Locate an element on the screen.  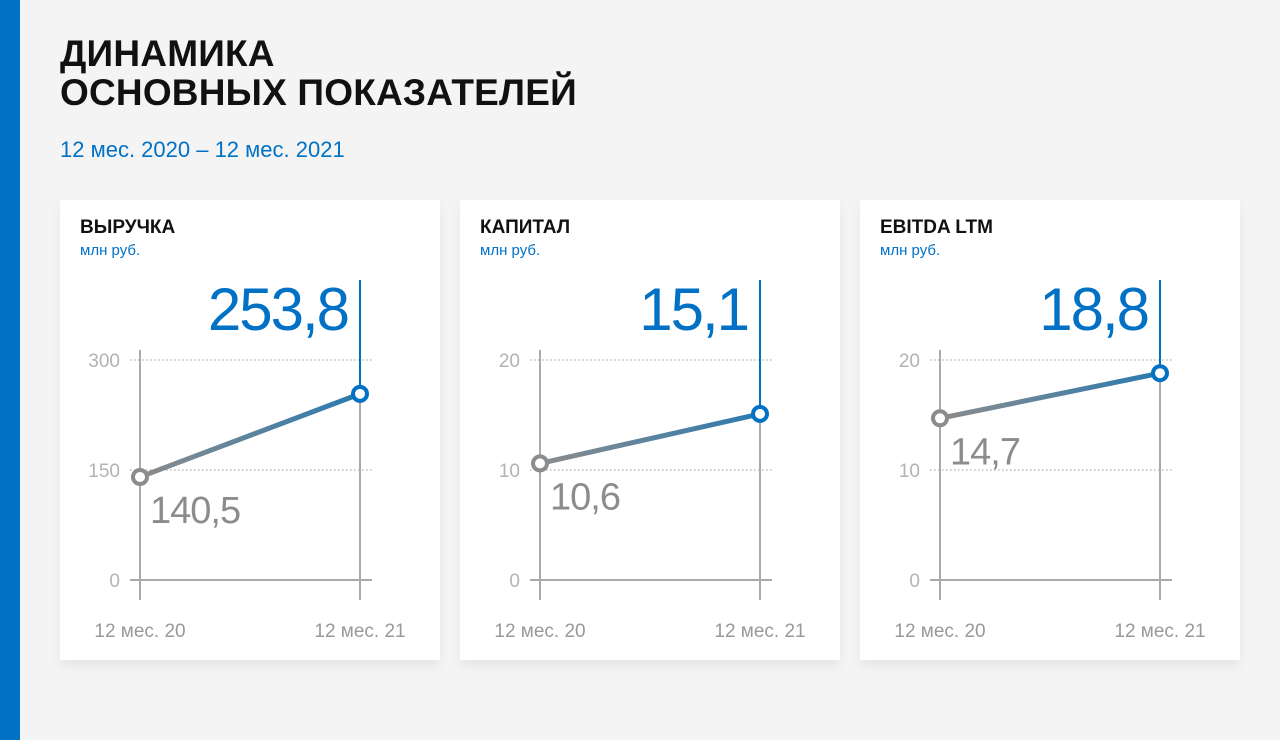
card-title: EBITDA LTM is located at coordinates (936, 227).